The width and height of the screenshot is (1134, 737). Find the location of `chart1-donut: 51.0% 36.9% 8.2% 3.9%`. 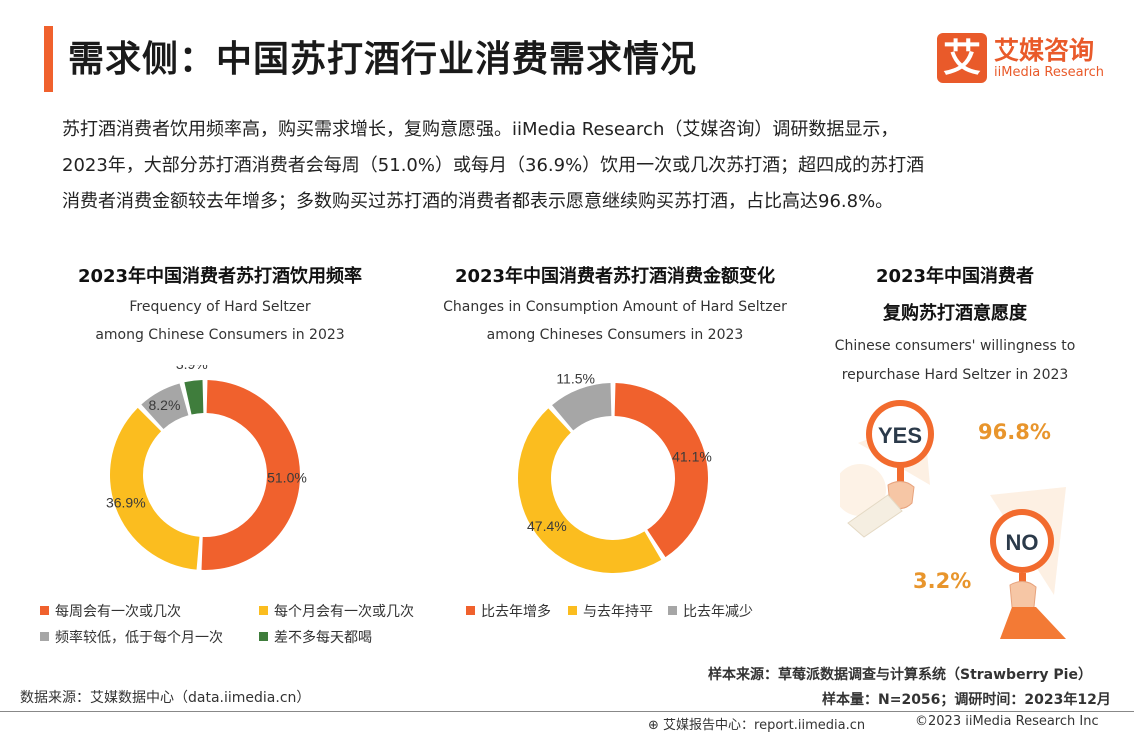

chart1-donut: 51.0% 36.9% 8.2% 3.9% is located at coordinates (206, 467).